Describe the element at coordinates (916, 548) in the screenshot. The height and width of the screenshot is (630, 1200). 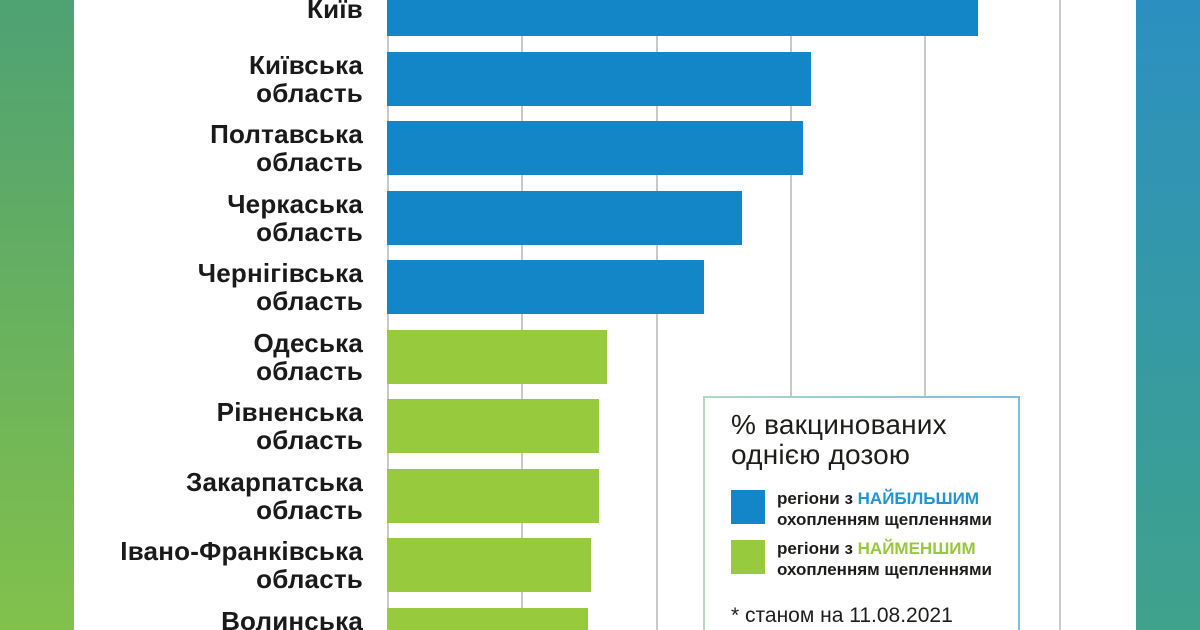
I see `legend-item-highlight: НАЙМЕНШИМ` at that location.